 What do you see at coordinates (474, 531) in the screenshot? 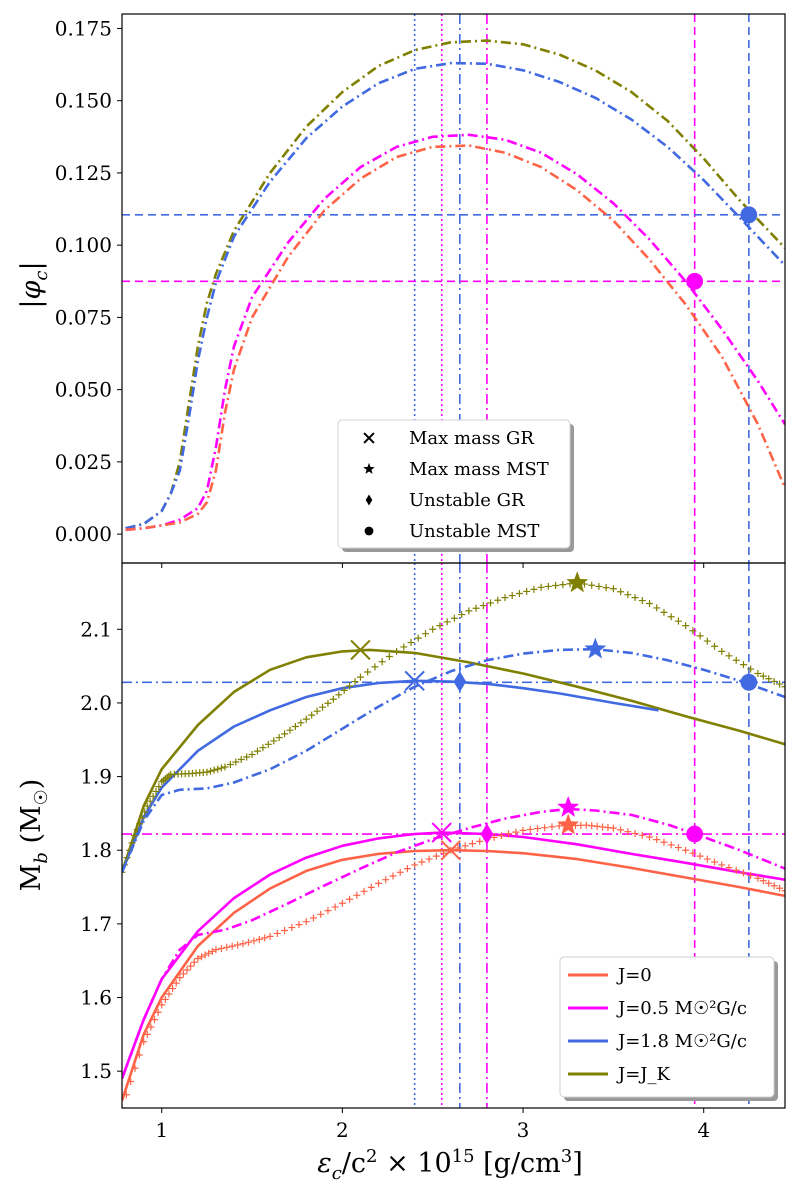
I see `top-legend-label: Unstable MST` at bounding box center [474, 531].